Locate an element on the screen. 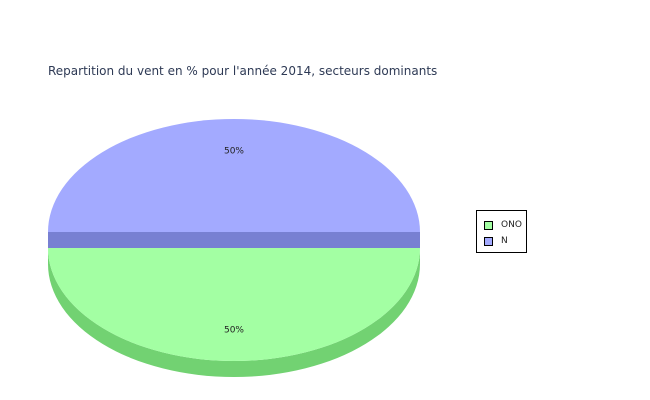 The image size is (650, 400). legend-item-n: N is located at coordinates (501, 241).